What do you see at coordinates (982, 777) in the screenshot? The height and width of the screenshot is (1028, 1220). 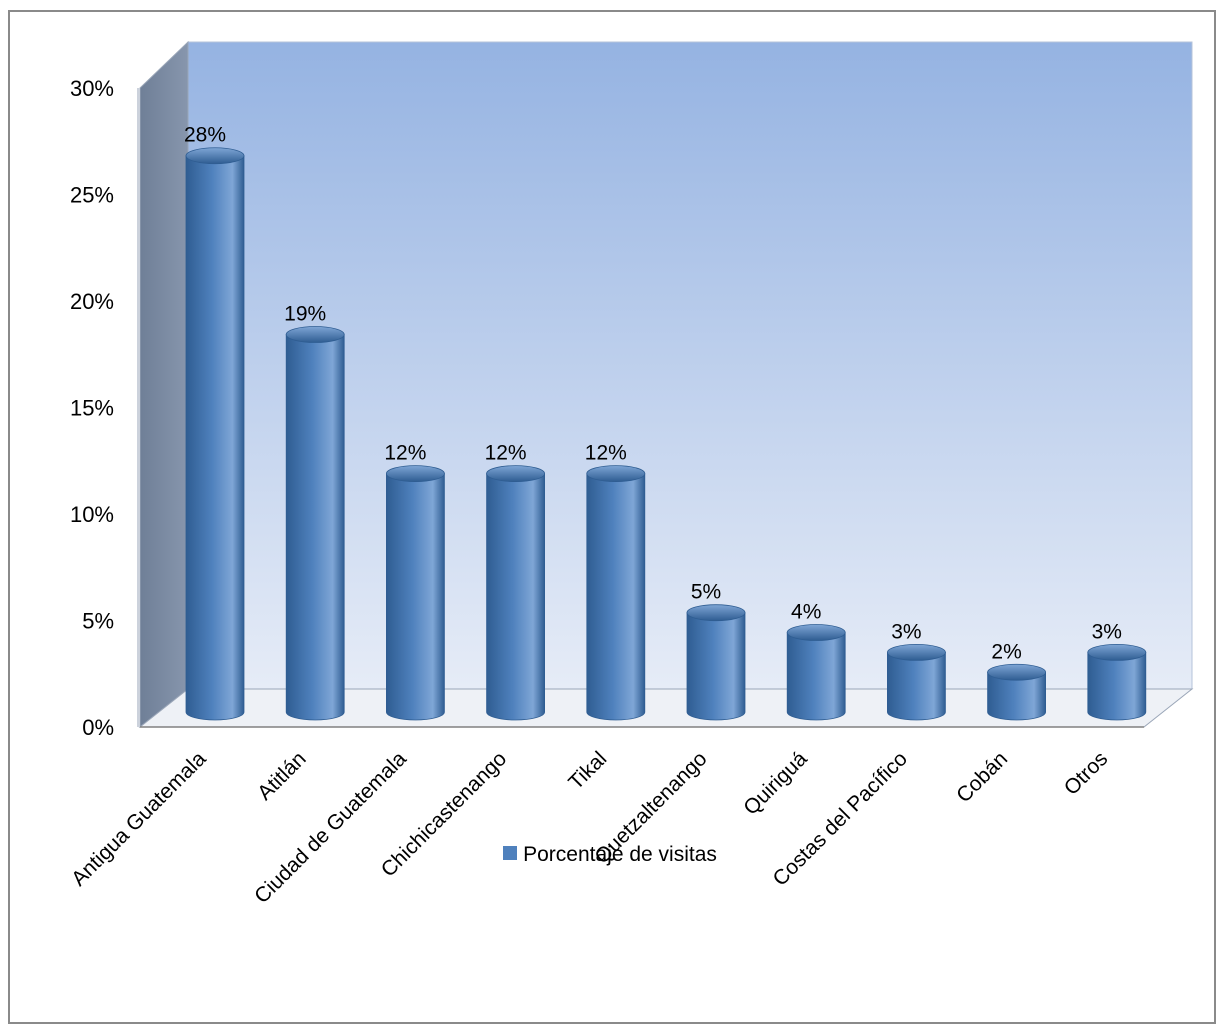 I see `category-label: Cobán` at bounding box center [982, 777].